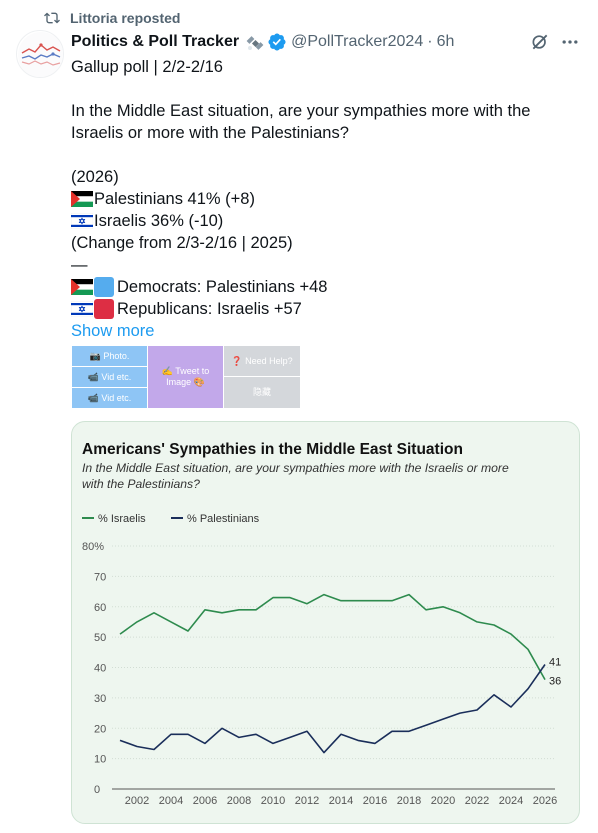 The width and height of the screenshot is (598, 833). Describe the element at coordinates (262, 361) in the screenshot. I see `need-help-button: ❓ Need Help?` at that location.